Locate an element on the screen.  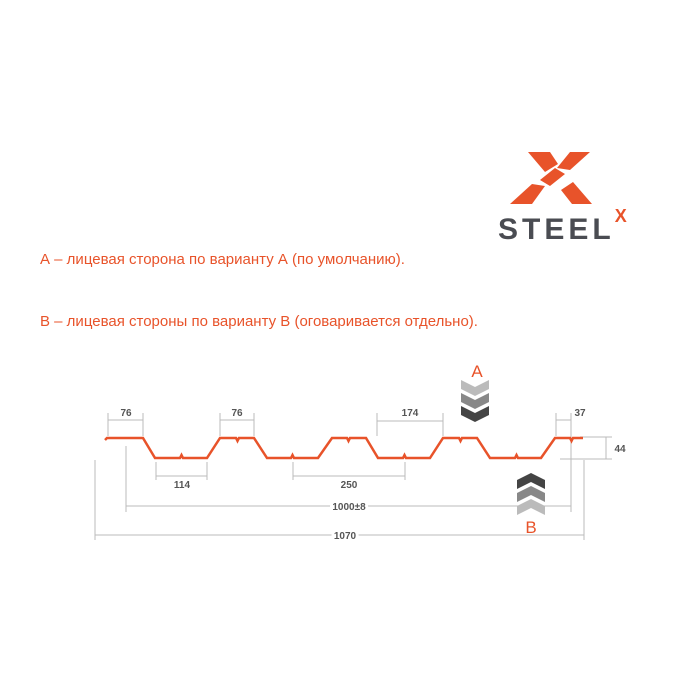
dim-total-width: 1070 is located at coordinates (345, 536).